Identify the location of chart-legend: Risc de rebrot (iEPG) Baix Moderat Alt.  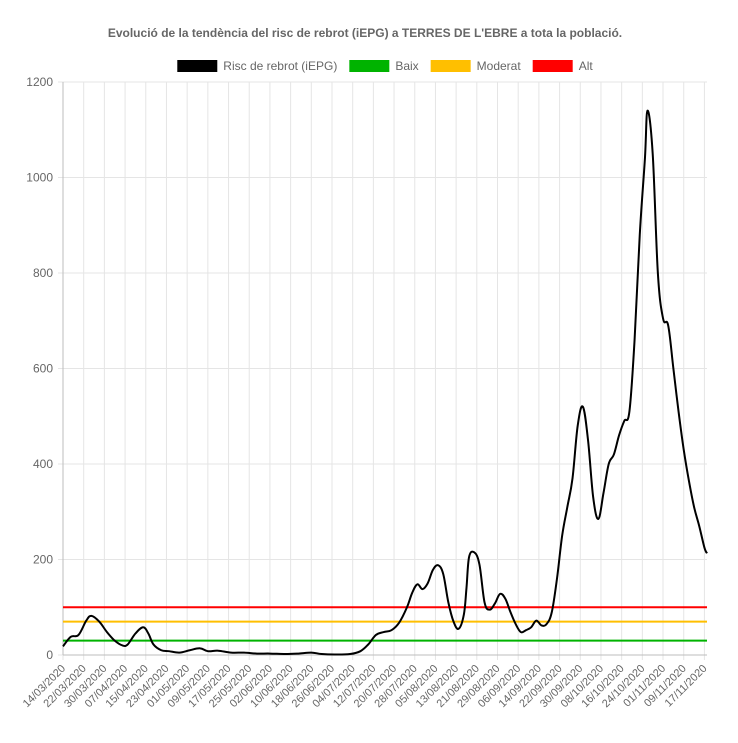
(385, 66).